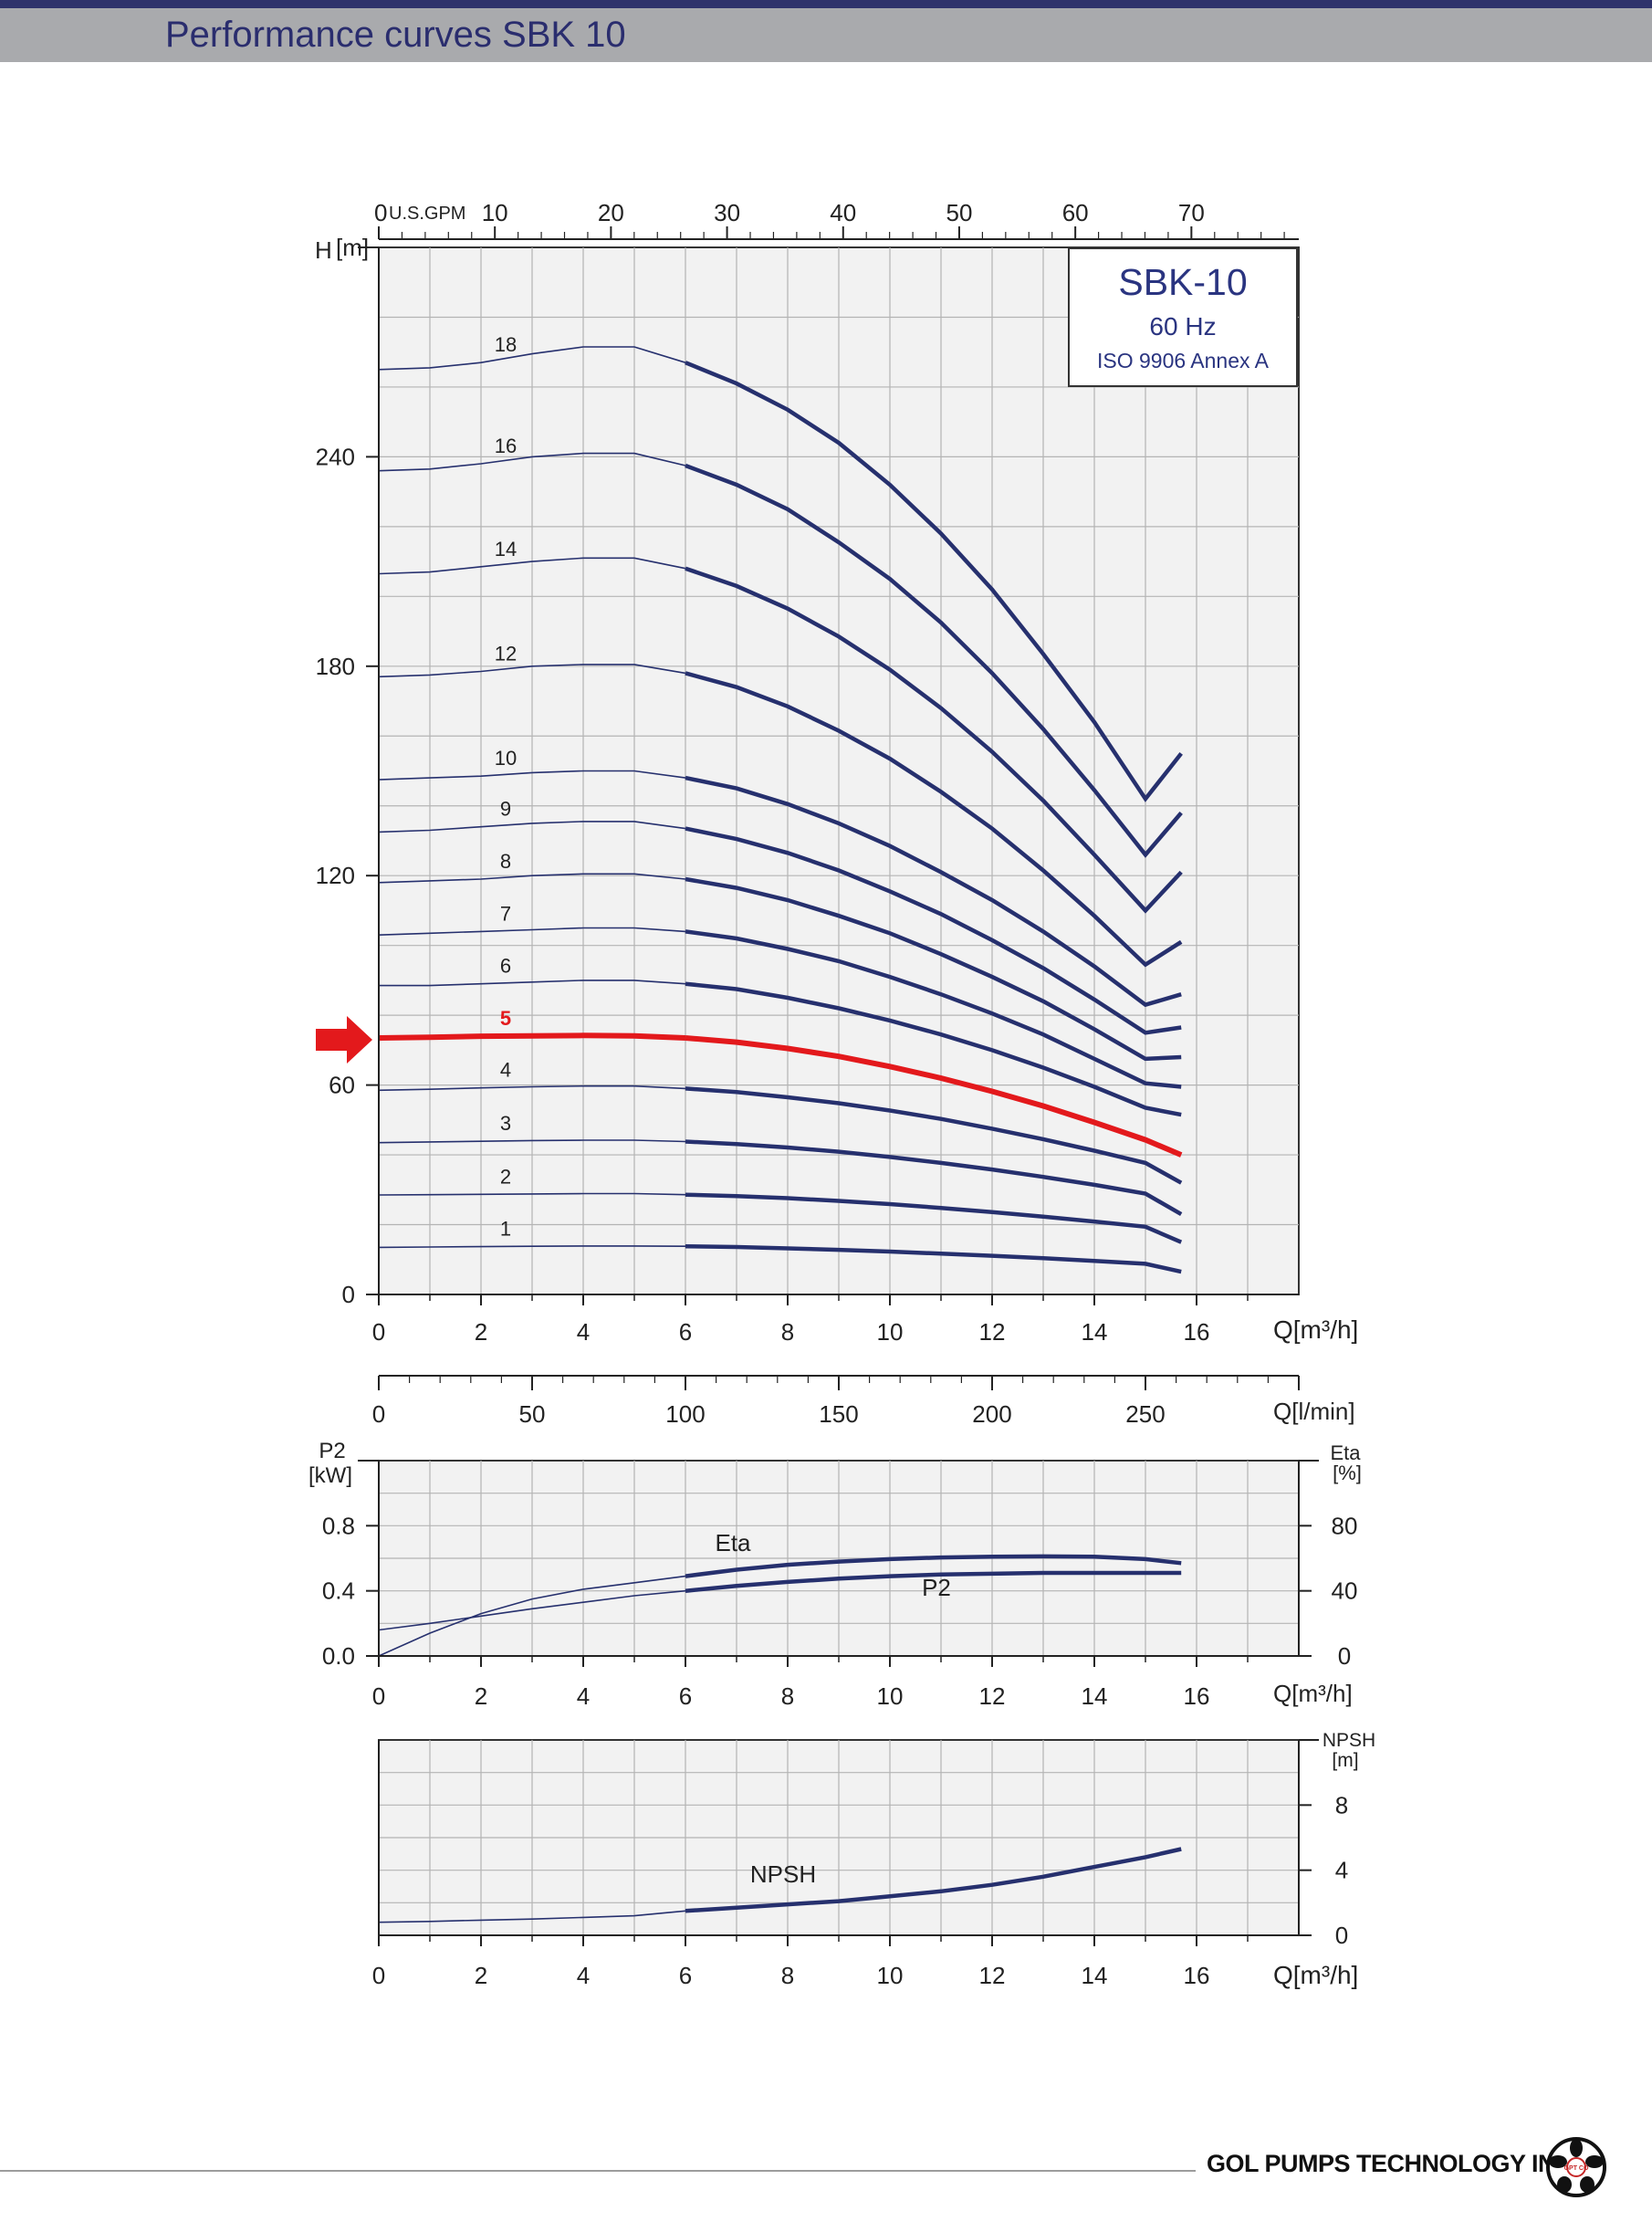  Describe the element at coordinates (506, 654) in the screenshot. I see `stage-label: 12` at that location.